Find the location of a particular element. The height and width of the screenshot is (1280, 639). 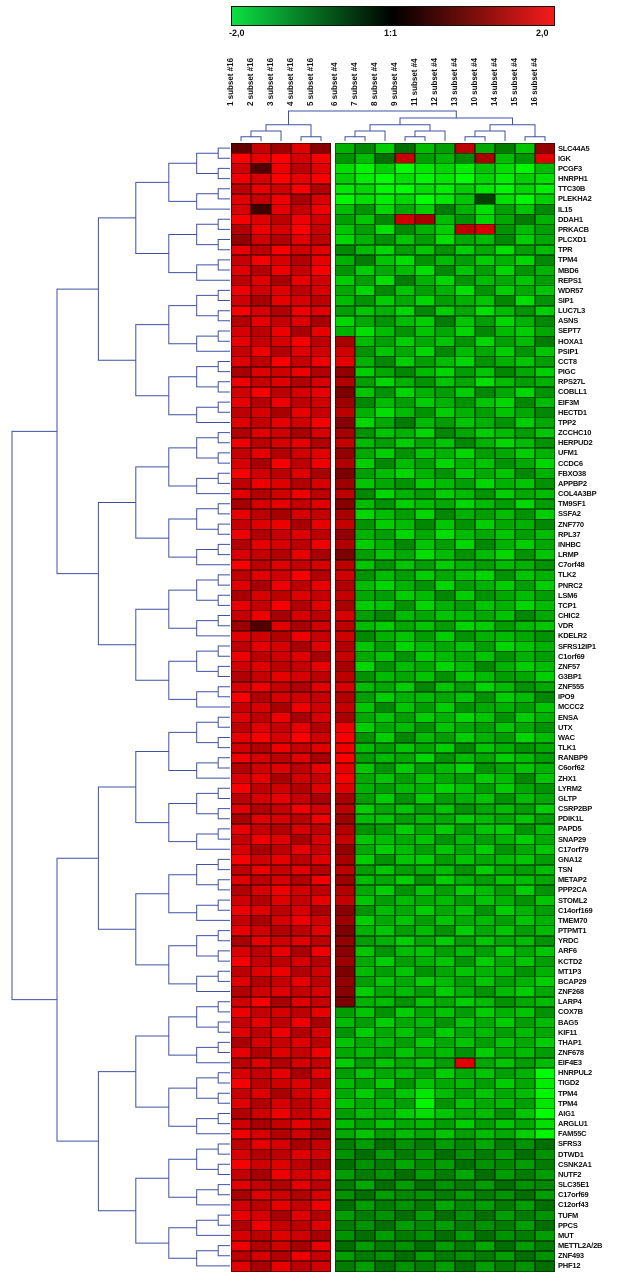

gene-label: ZNF493 is located at coordinates (571, 1256).